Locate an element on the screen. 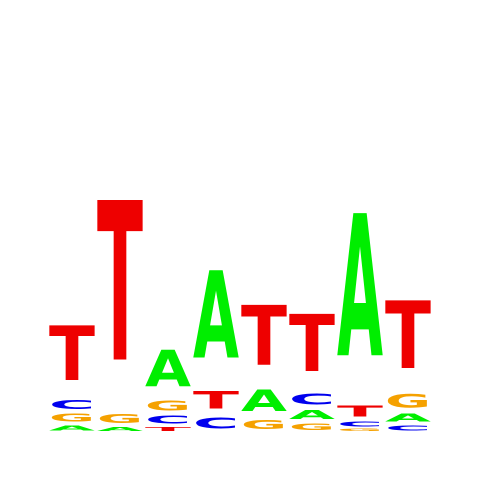 Image resolution: width=480 pixels, height=480 pixels. logo-position-5: GAT is located at coordinates (264, 360).